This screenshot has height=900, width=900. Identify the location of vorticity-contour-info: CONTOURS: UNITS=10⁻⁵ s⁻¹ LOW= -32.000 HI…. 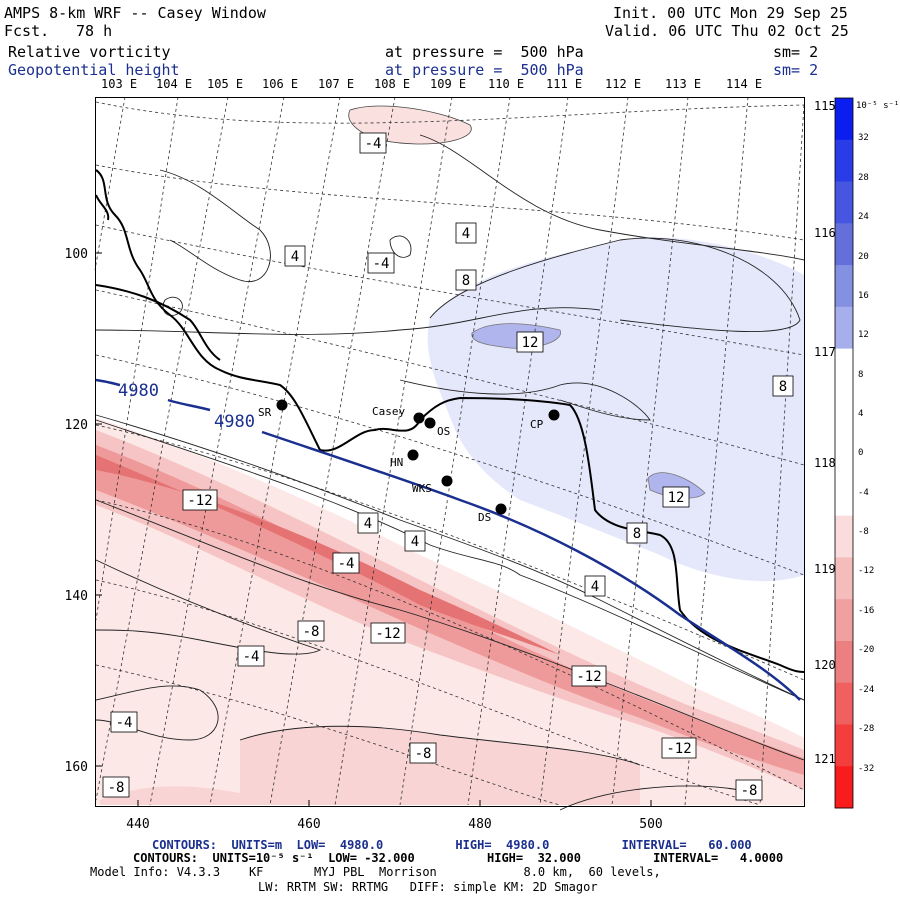
(458, 858).